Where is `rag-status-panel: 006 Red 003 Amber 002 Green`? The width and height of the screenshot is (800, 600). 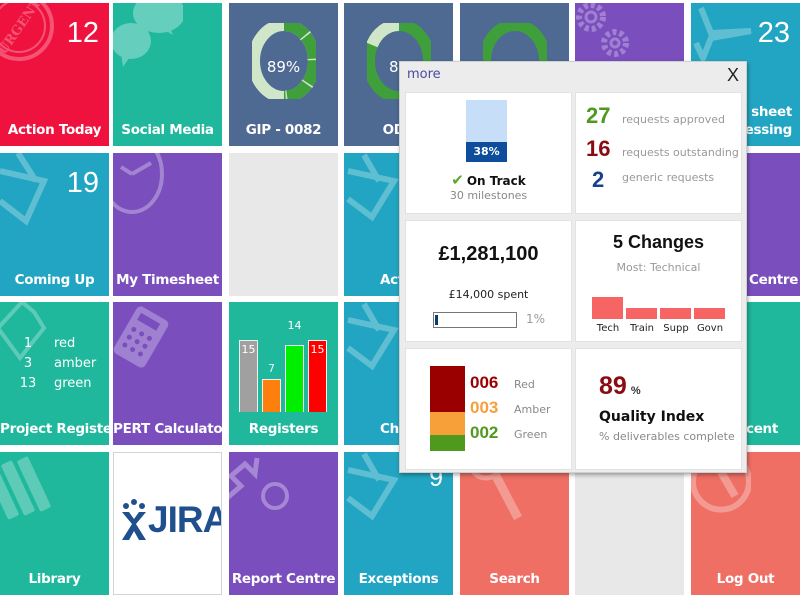 rag-status-panel: 006 Red 003 Amber 002 Green is located at coordinates (488, 409).